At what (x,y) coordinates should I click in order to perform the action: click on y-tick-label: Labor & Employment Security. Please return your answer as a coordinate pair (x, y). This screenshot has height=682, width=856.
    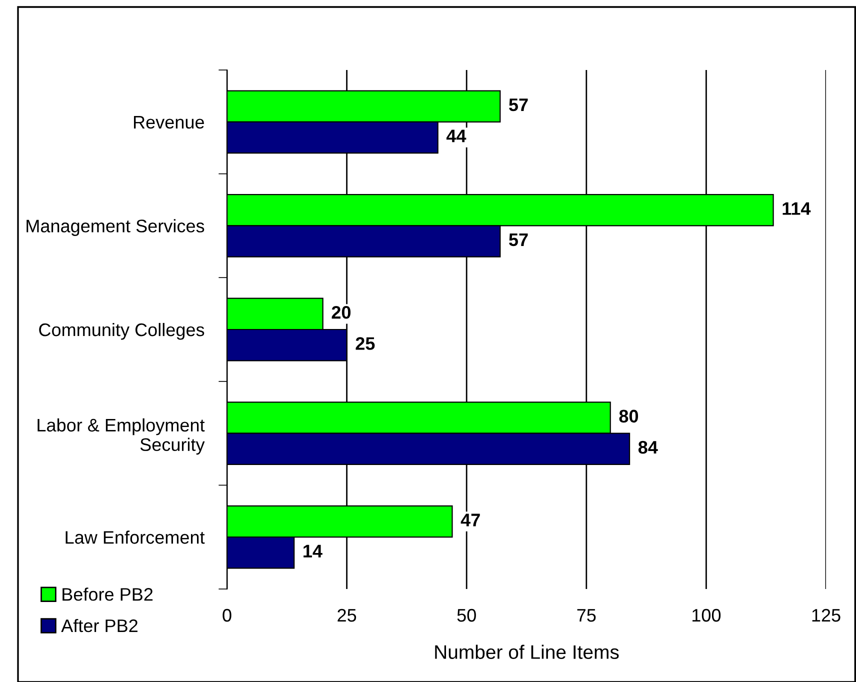
    Looking at the image, I should click on (121, 436).